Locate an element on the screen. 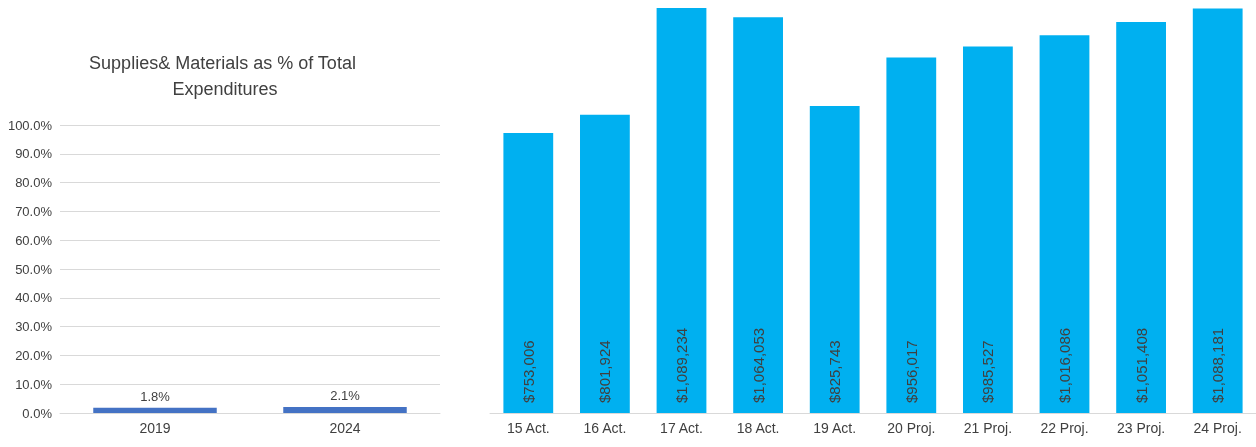  y-tick-label: 40.0% is located at coordinates (34, 298).